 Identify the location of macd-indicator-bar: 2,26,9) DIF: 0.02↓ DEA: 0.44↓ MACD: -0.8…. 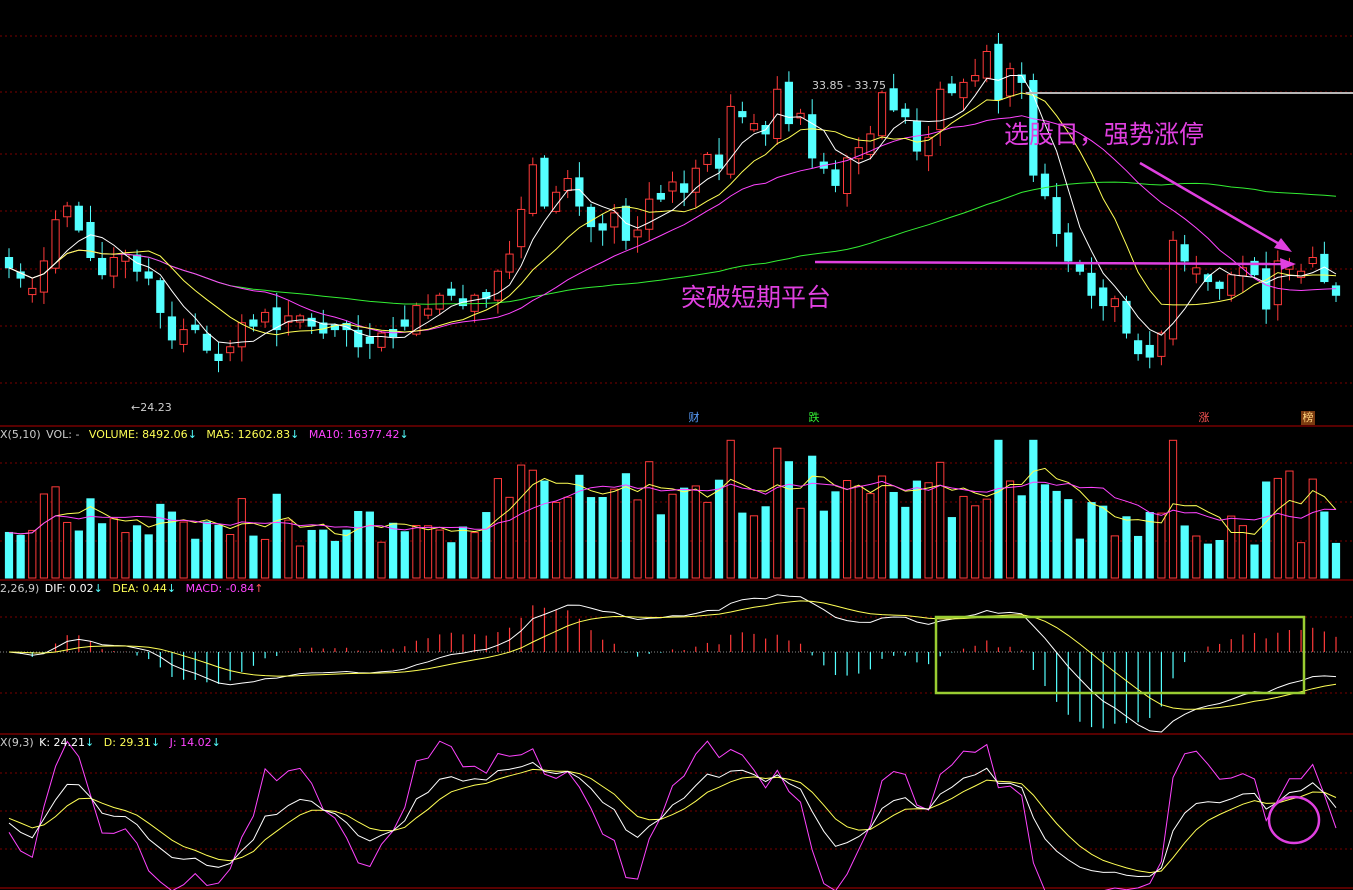
(132, 588).